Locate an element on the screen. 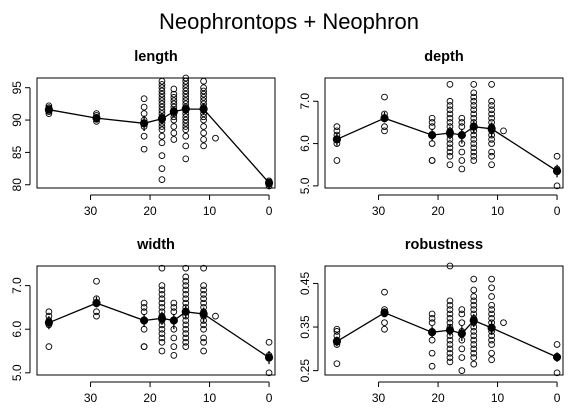  main-title: Neophrontops + Neophron is located at coordinates (289, 21).